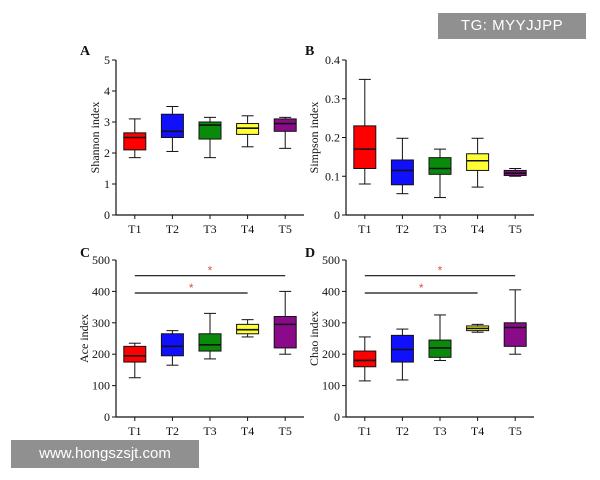  I want to click on panel-label: B, so click(309, 51).